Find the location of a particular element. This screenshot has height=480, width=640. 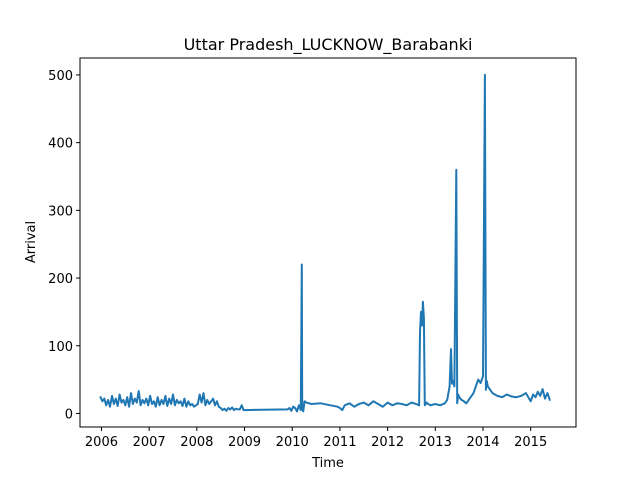

x-tick-label: 2009 is located at coordinates (244, 442).